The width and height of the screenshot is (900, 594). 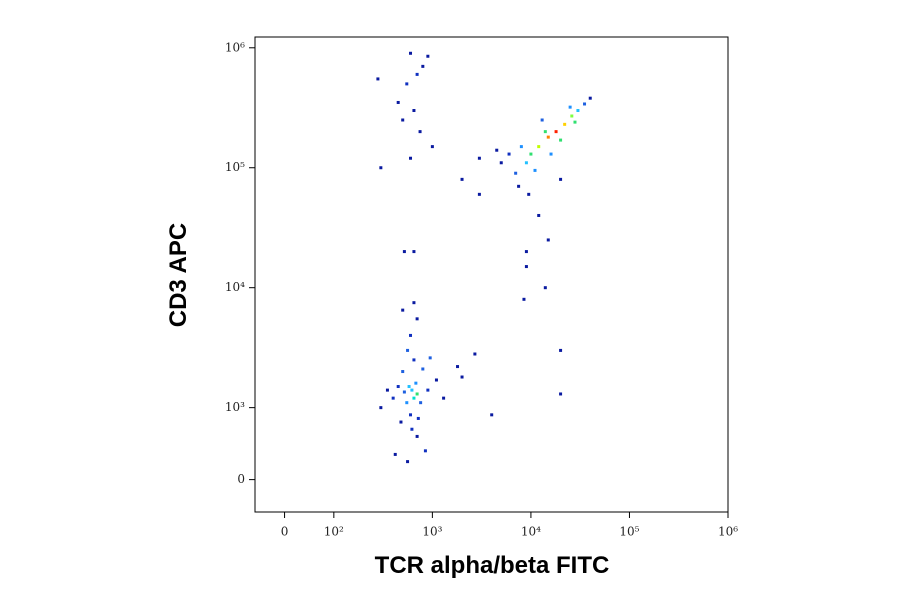 What do you see at coordinates (178, 275) in the screenshot?
I see `y-axis-label: CD3 APC` at bounding box center [178, 275].